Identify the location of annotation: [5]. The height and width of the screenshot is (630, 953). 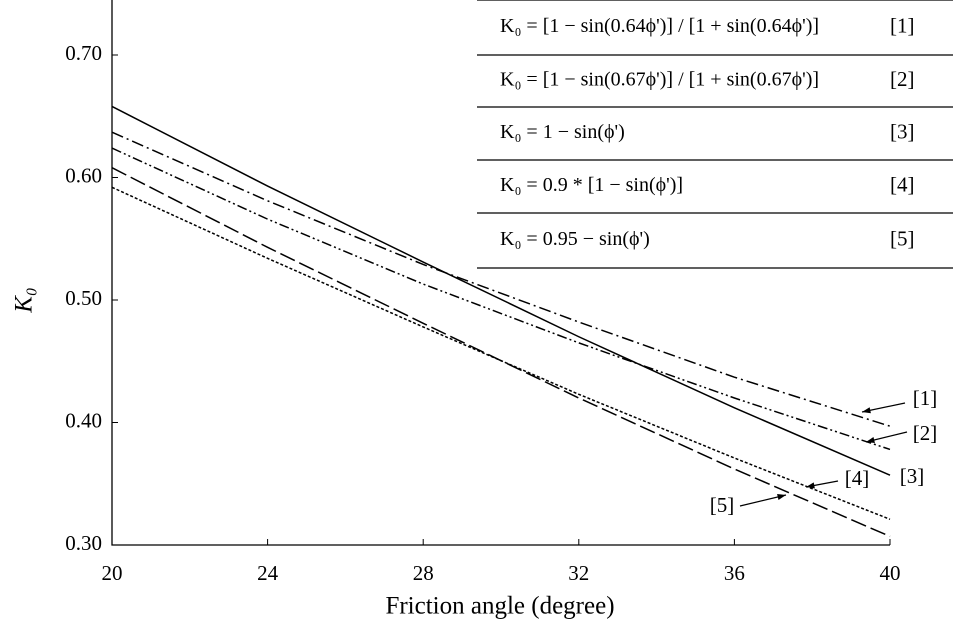
(722, 505).